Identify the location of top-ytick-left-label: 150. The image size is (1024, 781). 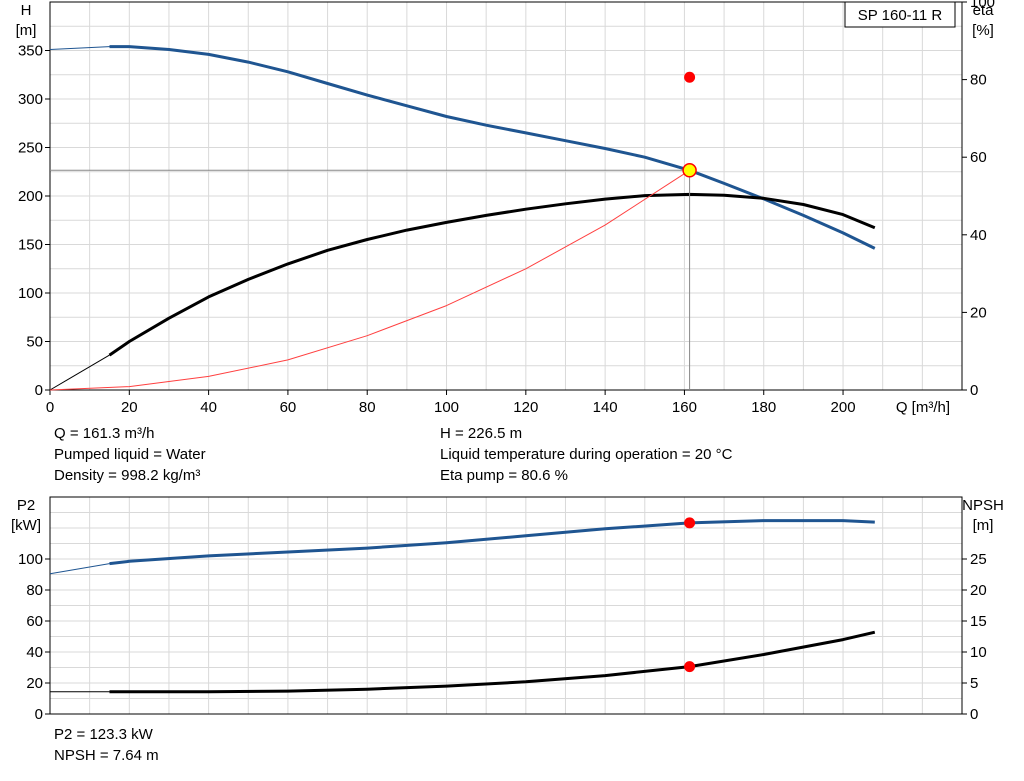
(30, 245).